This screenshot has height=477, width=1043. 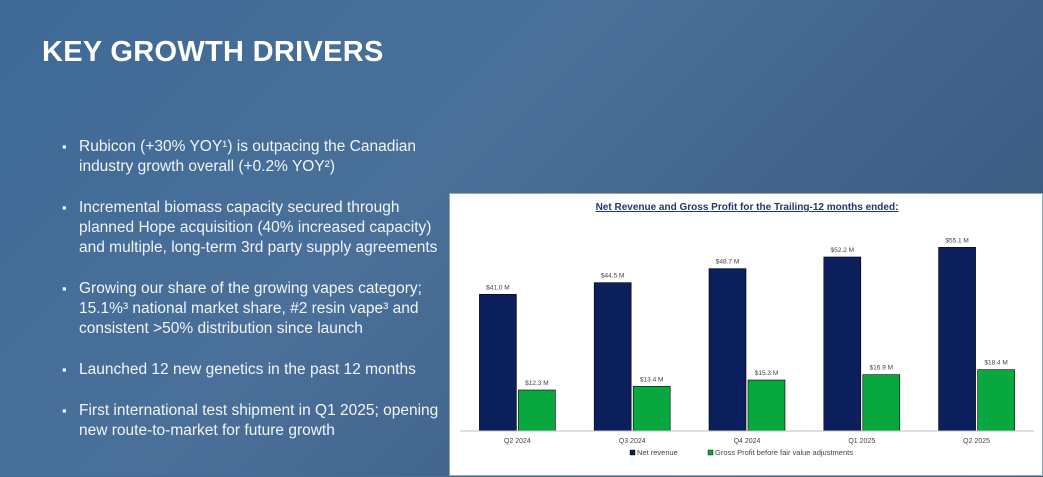 What do you see at coordinates (747, 441) in the screenshot?
I see `x-tick-label: Q4 2024` at bounding box center [747, 441].